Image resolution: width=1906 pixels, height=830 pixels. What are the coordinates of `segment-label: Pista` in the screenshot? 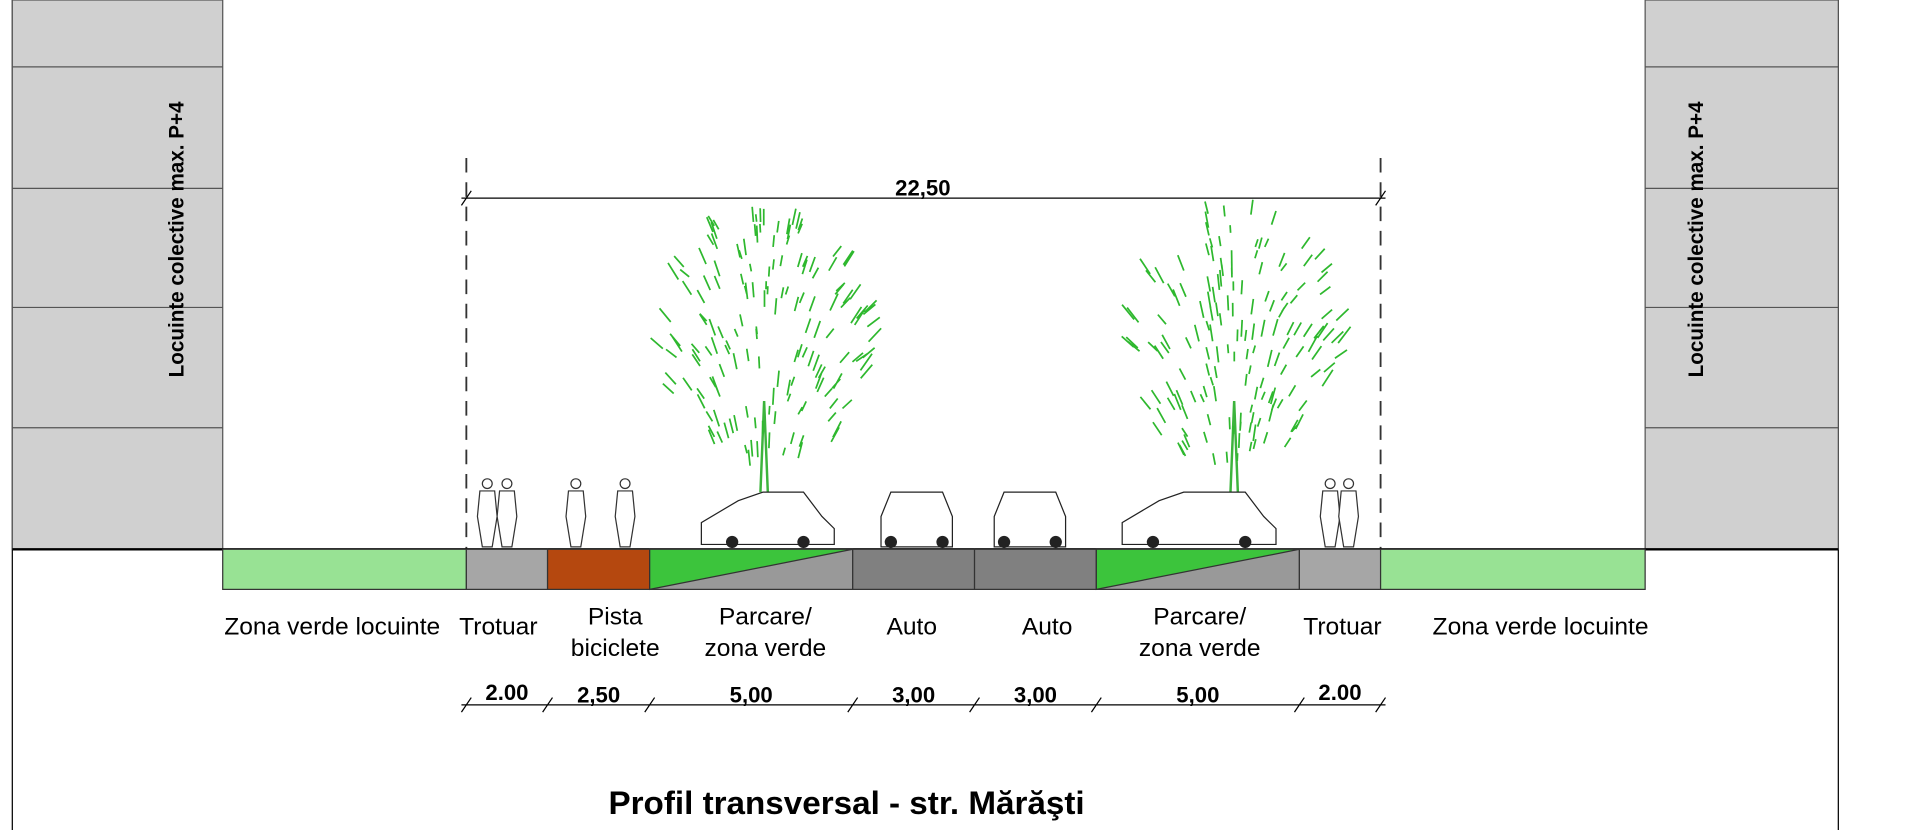 It's located at (615, 617).